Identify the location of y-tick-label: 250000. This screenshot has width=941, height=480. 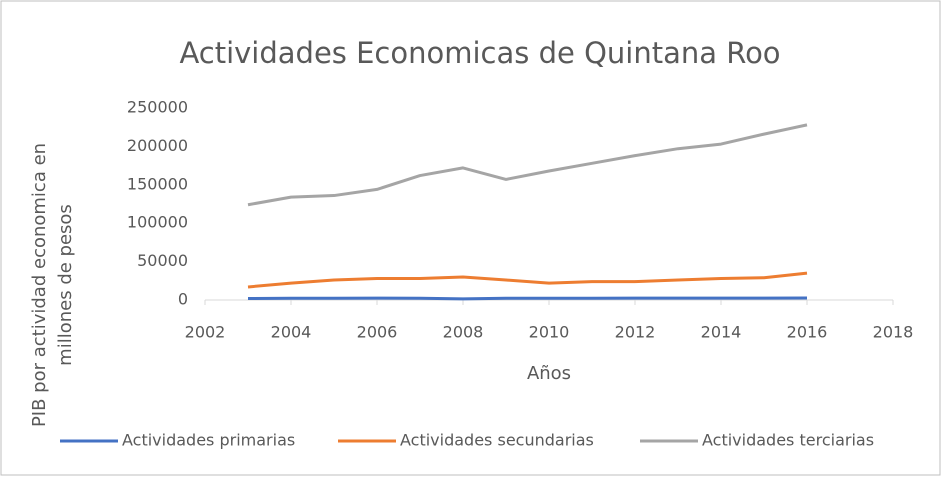
(157, 107).